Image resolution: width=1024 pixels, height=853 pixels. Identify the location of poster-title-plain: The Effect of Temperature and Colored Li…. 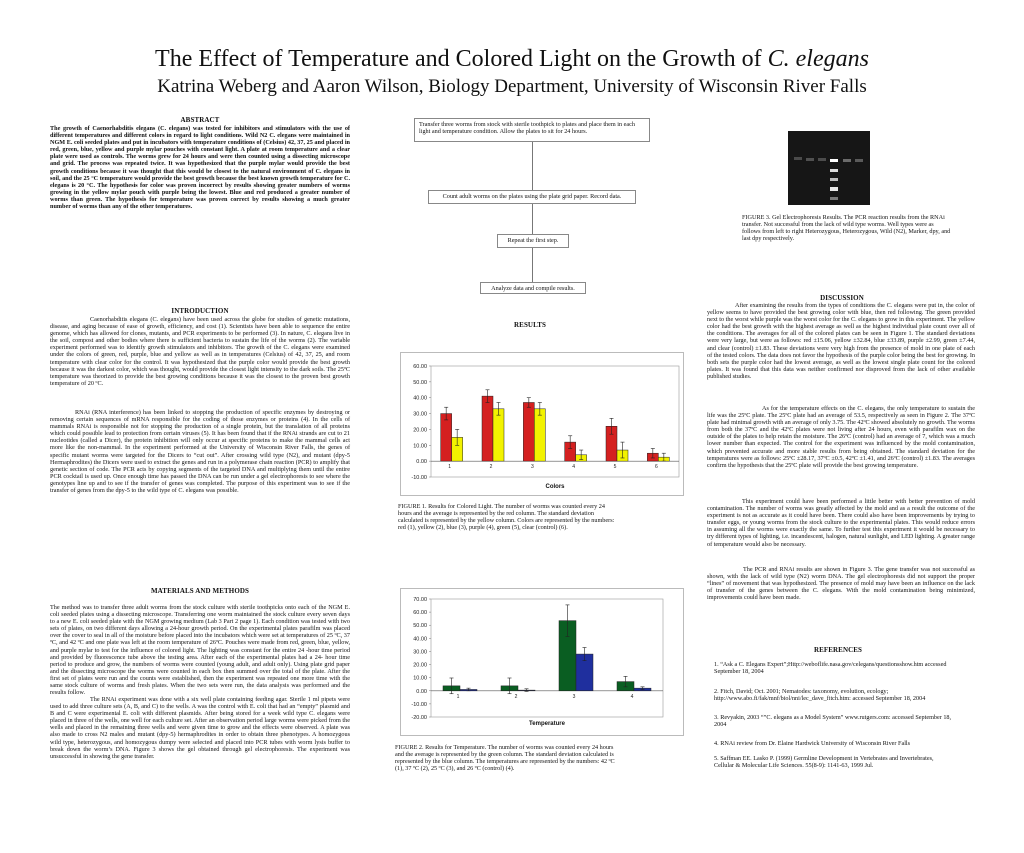
(461, 59).